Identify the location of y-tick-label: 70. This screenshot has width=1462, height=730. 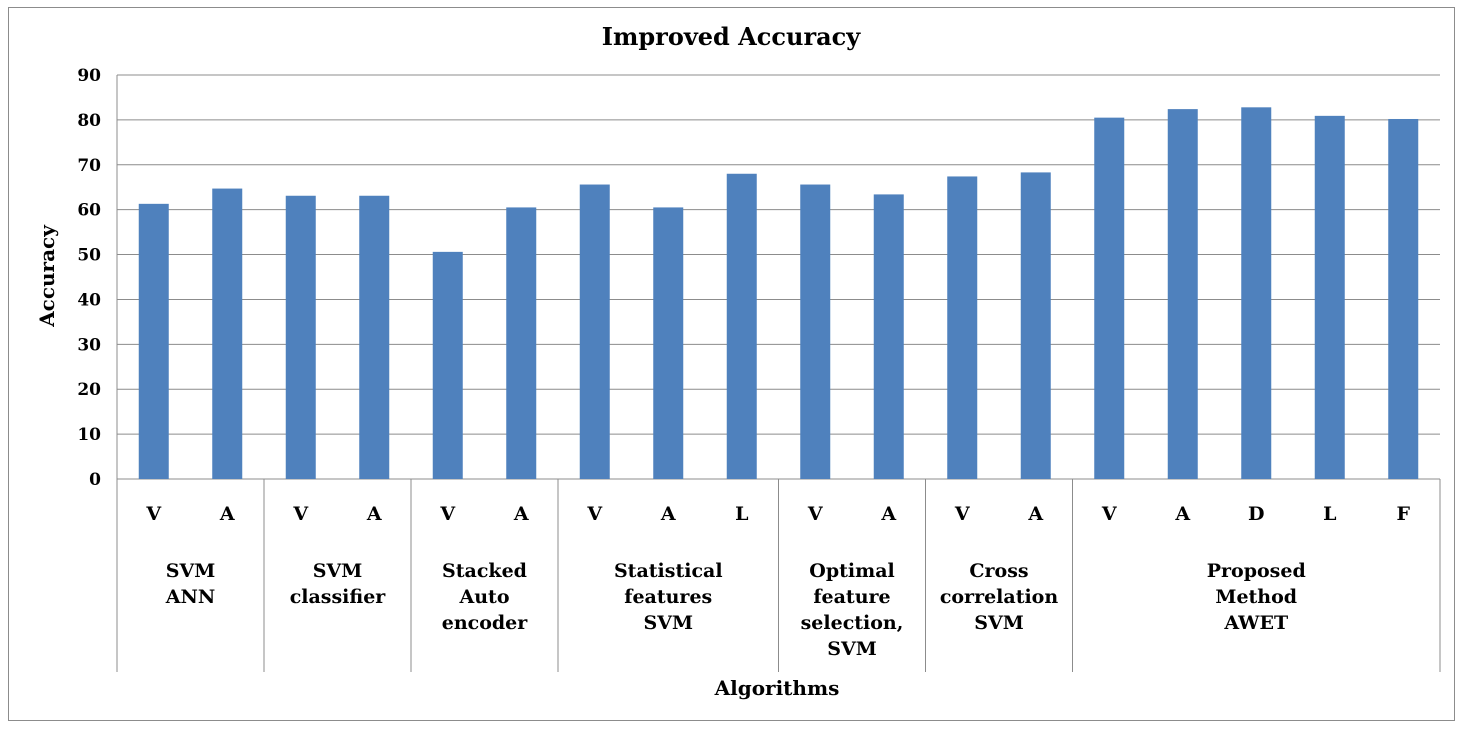
(89, 166).